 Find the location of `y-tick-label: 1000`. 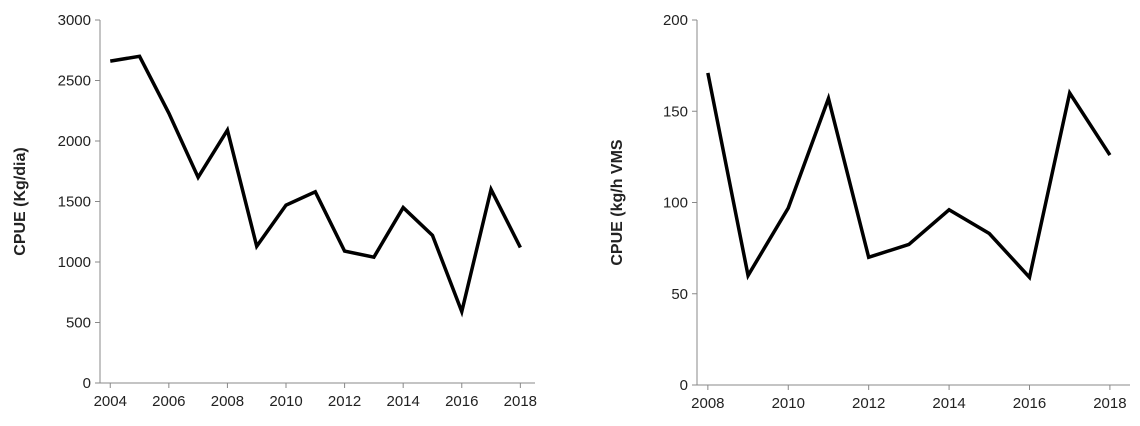

y-tick-label: 1000 is located at coordinates (74, 262).